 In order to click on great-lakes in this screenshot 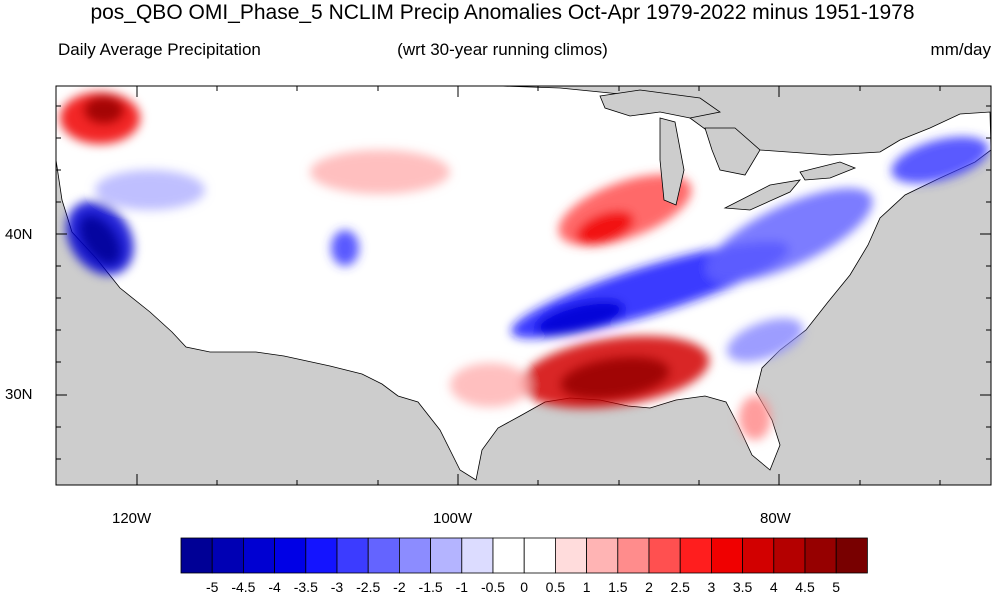, I will do `click(728, 150)`.